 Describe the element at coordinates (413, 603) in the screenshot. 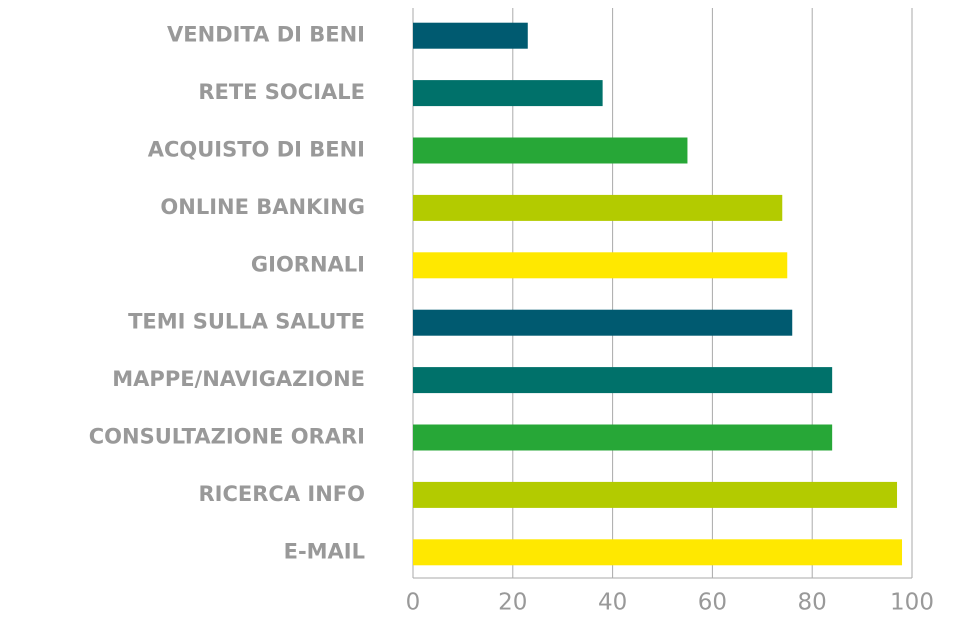

I see `x-tick-label: 0` at that location.